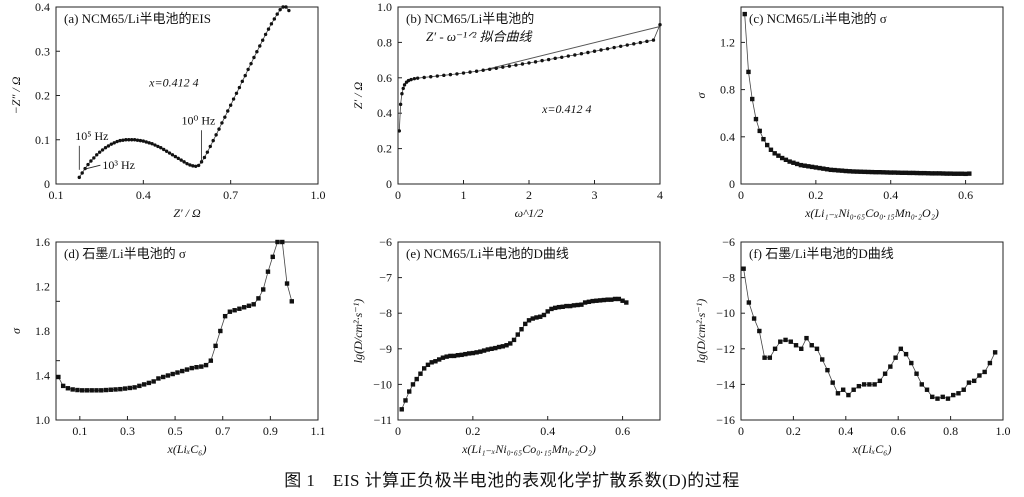  Describe the element at coordinates (125, 253) in the screenshot. I see `chart-title: (d) 石墨/Li半电池的 σ` at that location.